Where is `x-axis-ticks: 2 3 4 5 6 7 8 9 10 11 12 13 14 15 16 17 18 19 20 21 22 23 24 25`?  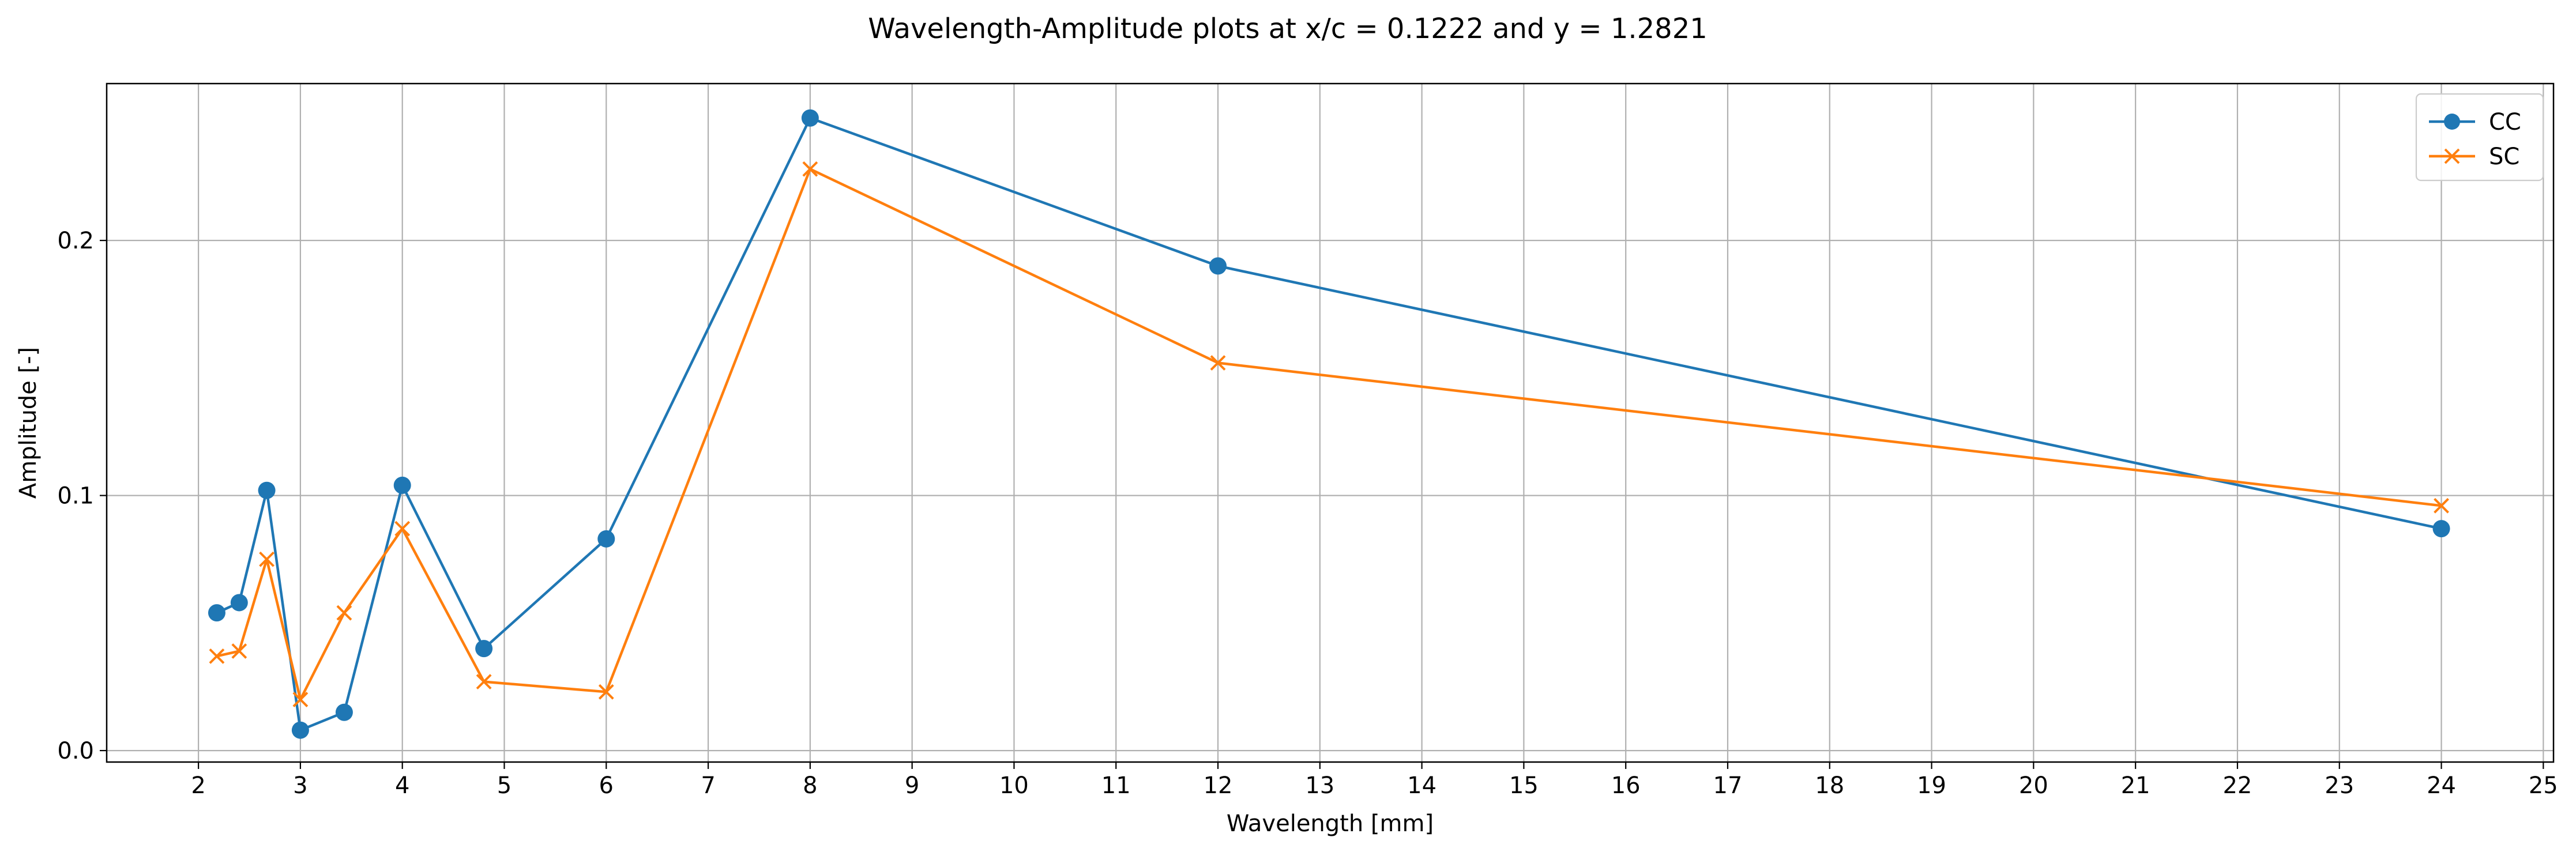
x-axis-ticks: 2 3 4 5 6 7 8 9 10 11 12 13 14 15 16 17 18 19 20 21 22 23 24 25 is located at coordinates (1374, 780).